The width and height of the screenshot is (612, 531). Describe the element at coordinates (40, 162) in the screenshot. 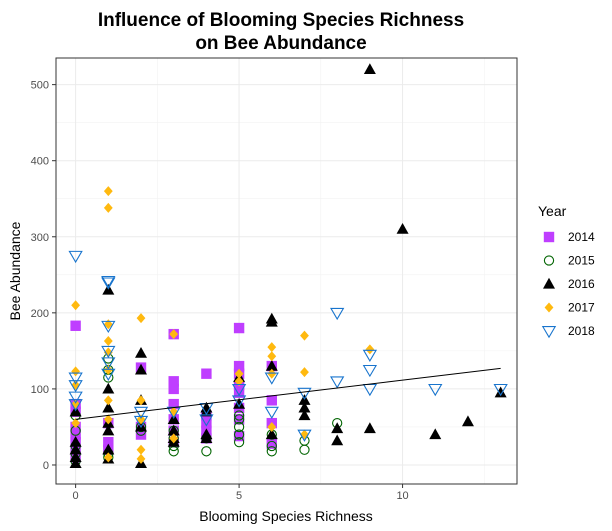

I see `y-tick-label: 400` at that location.